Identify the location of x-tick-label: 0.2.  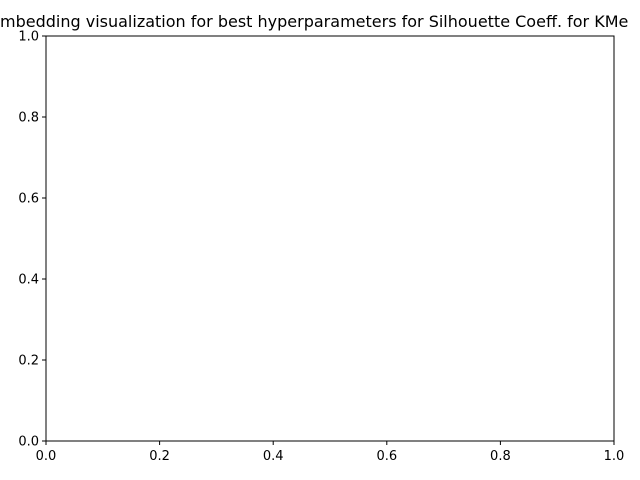
(159, 456).